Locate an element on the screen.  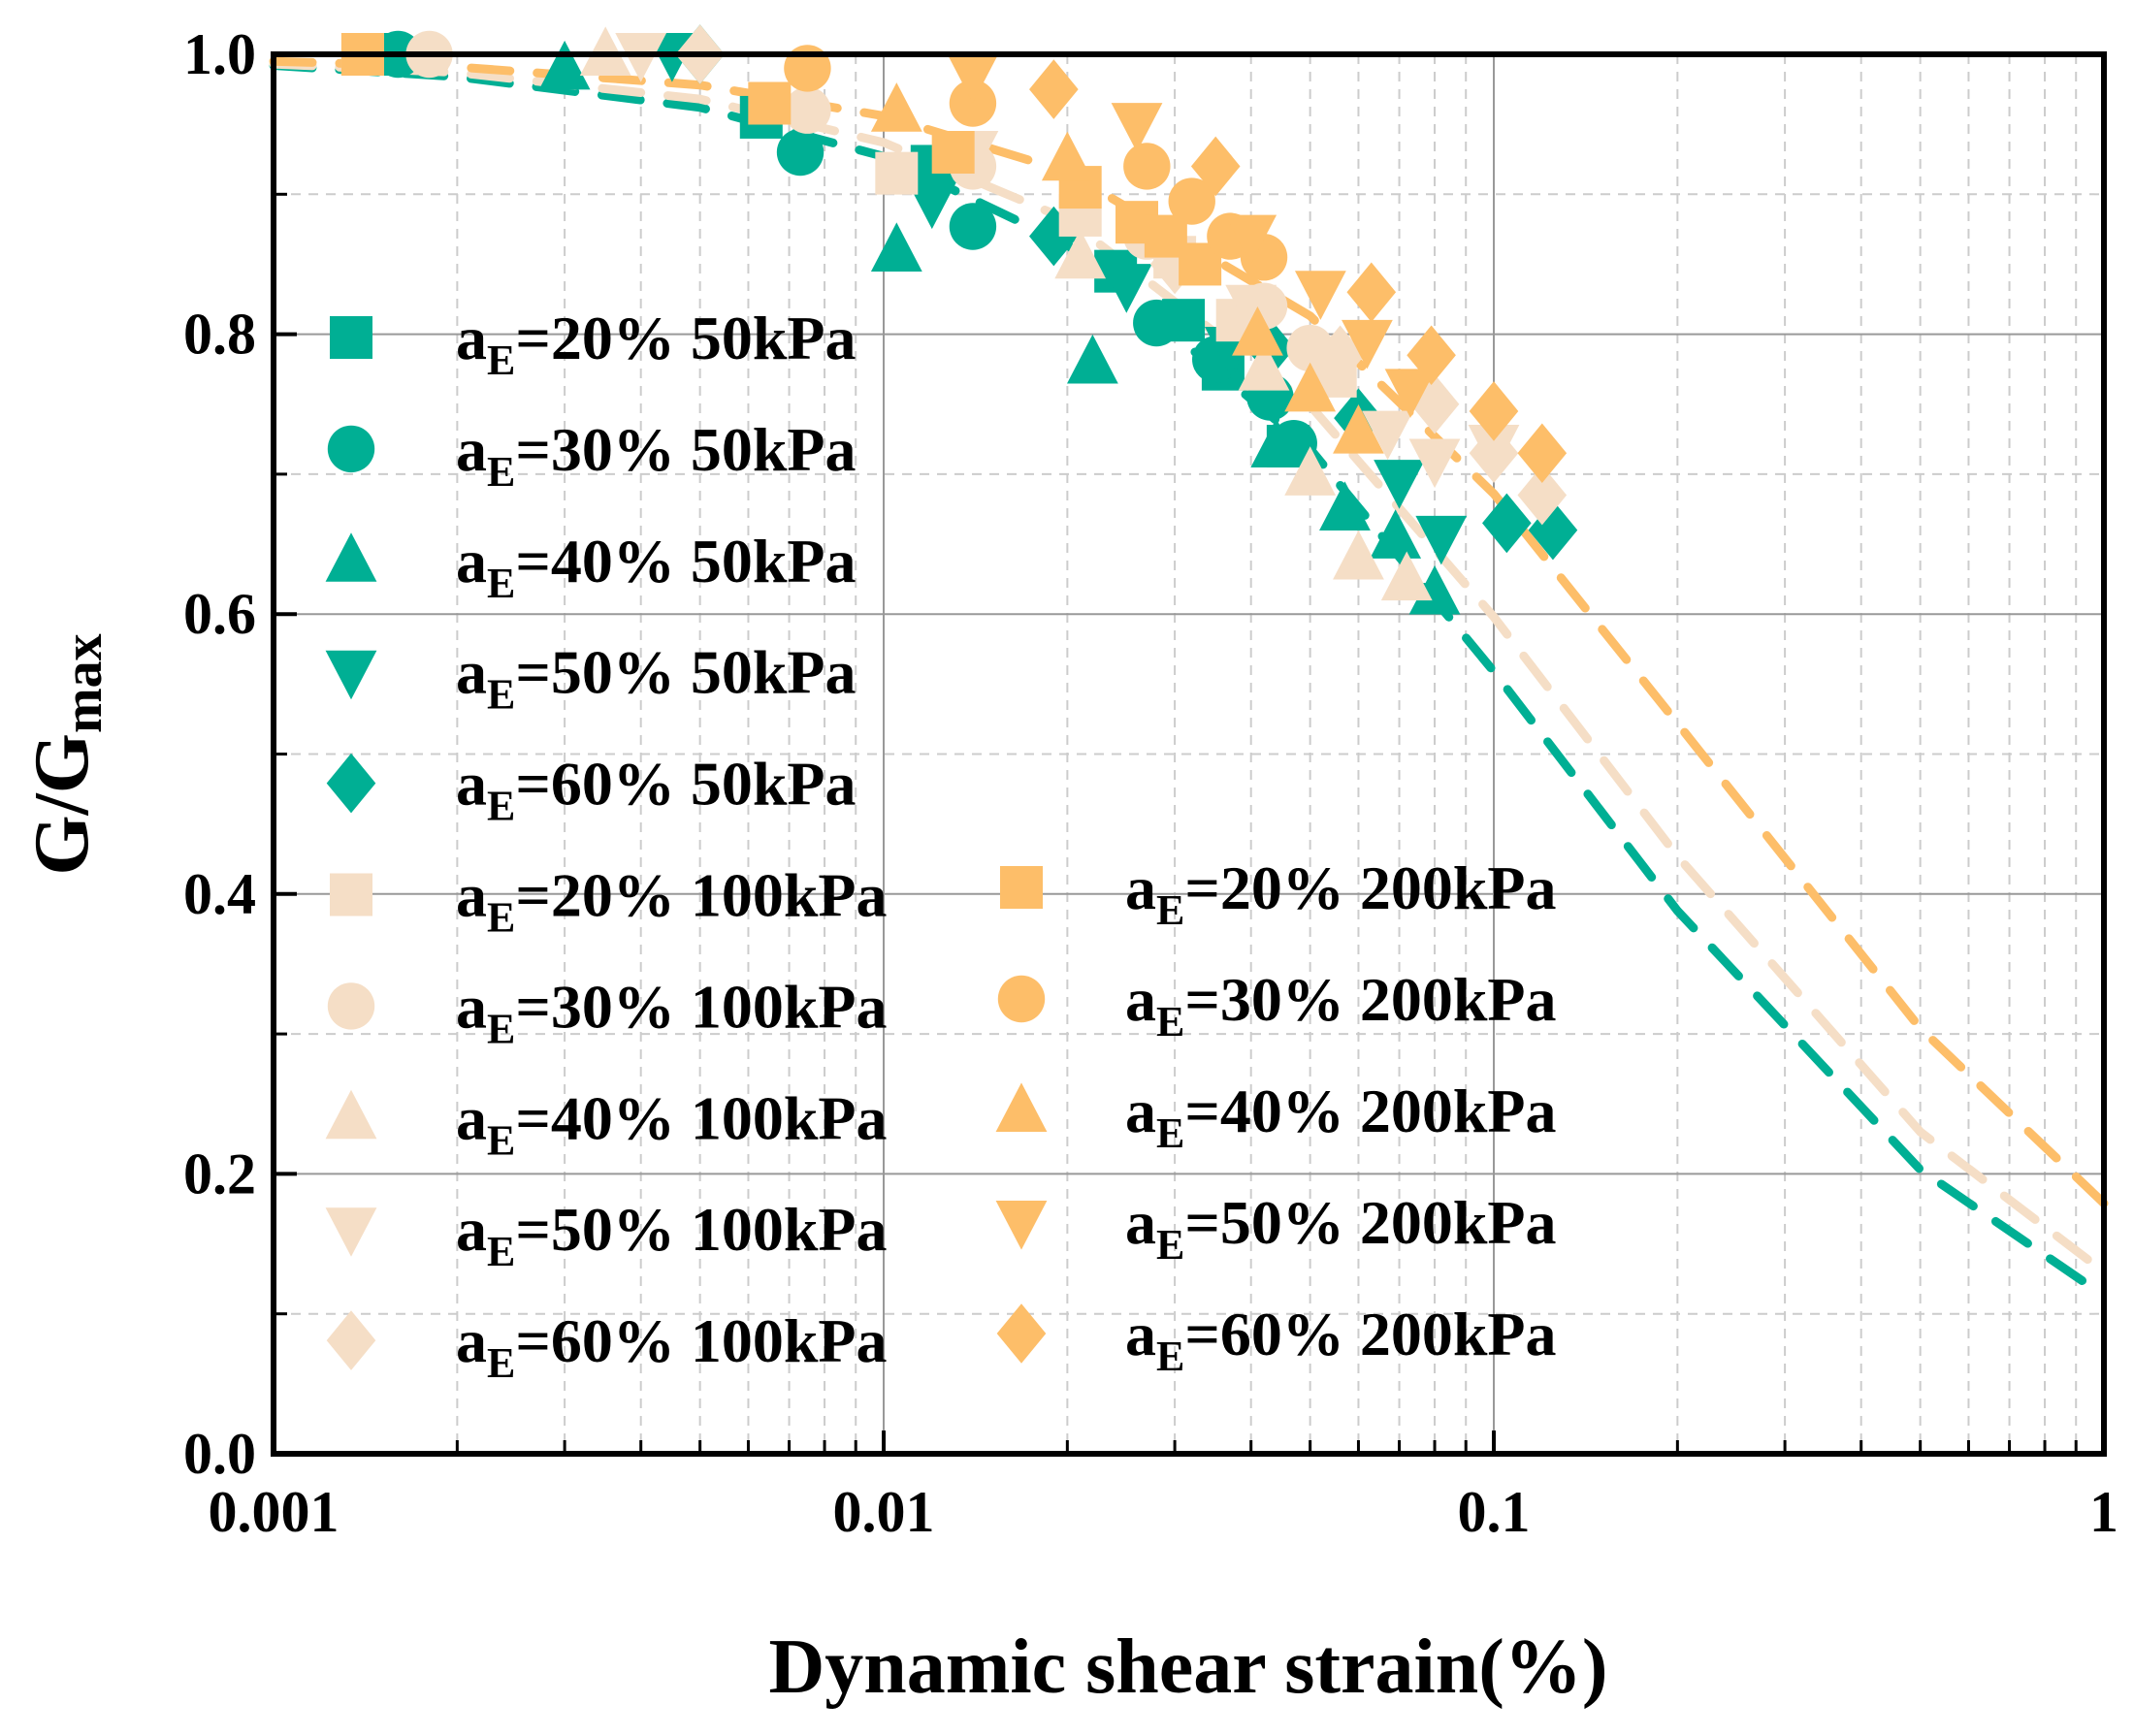
legend-label-rest: =30% 100kPa is located at coordinates (701, 1006).